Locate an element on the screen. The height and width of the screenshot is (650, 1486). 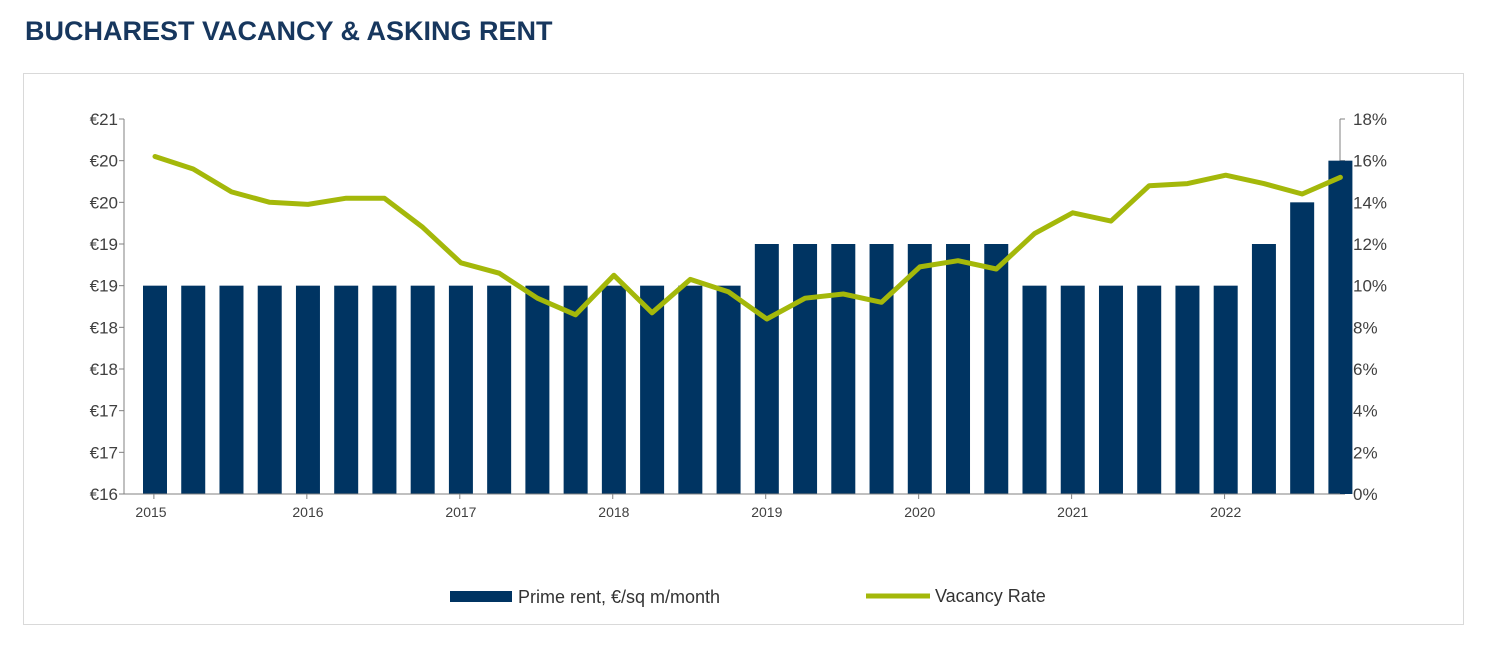
right-tick-label: 0% is located at coordinates (1365, 494).